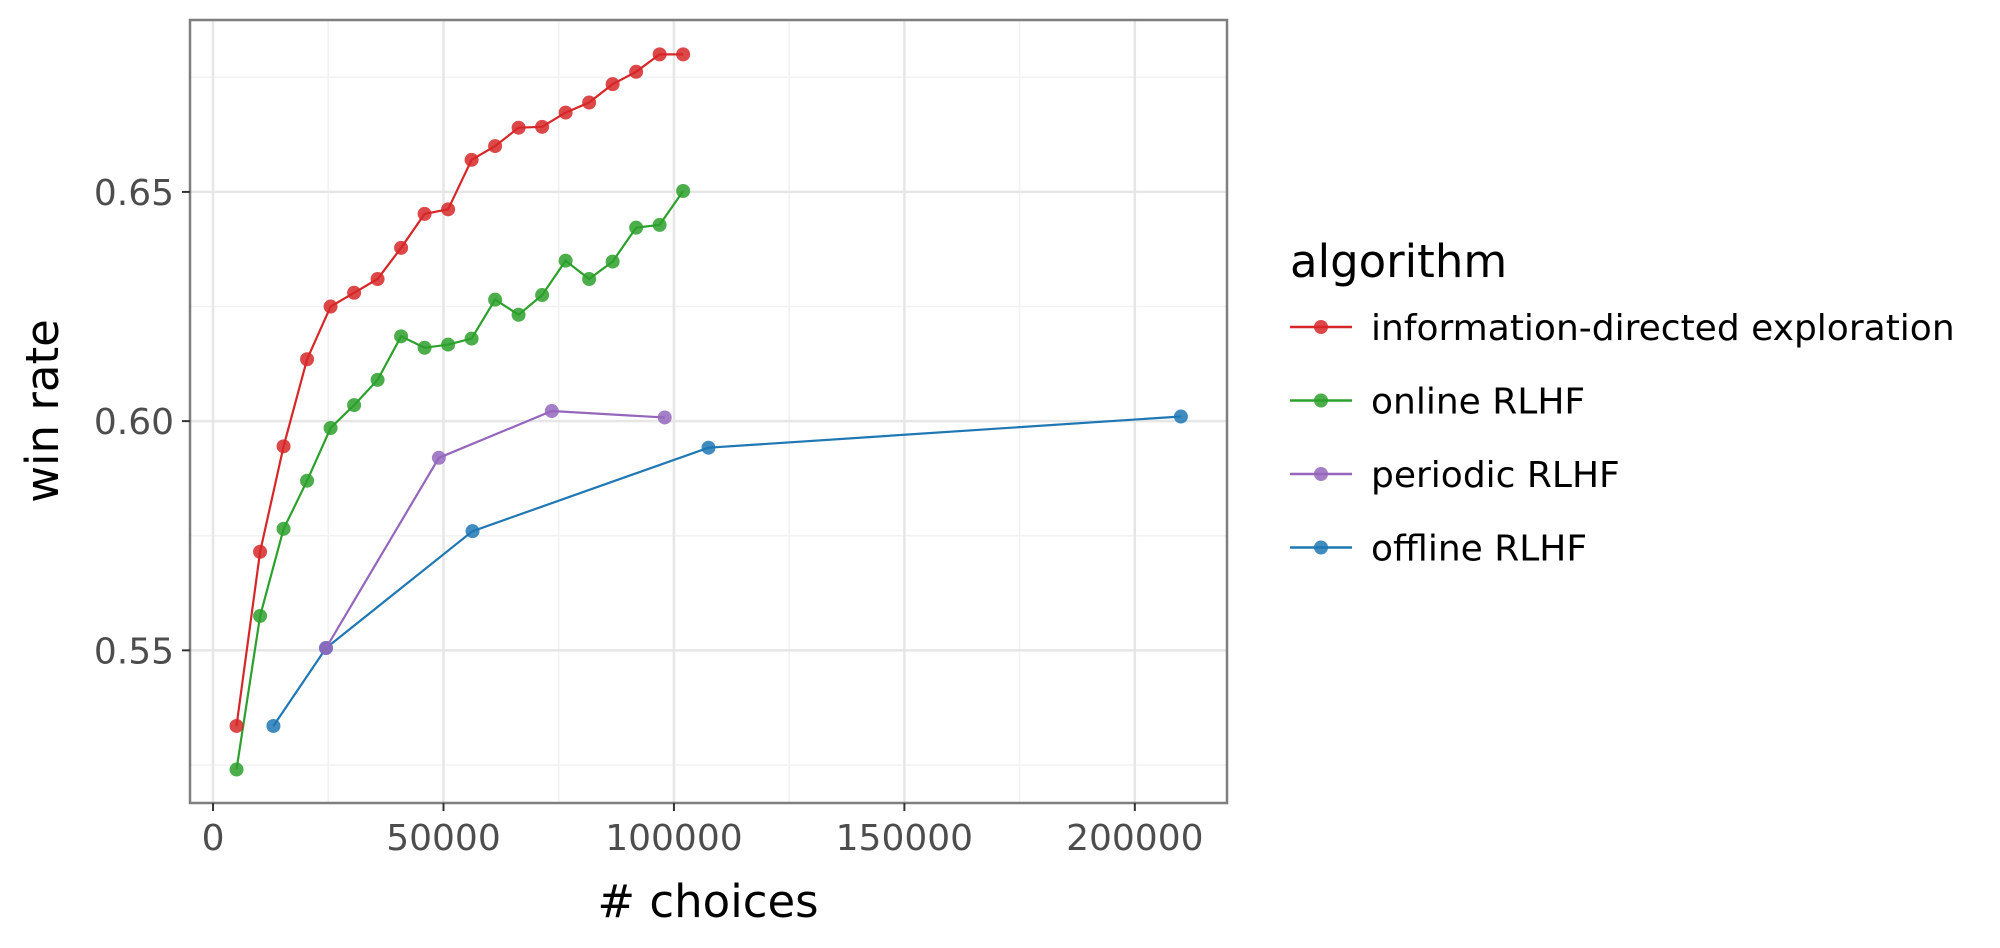 The height and width of the screenshot is (948, 2000). I want to click on x-tick-label: 200000, so click(1134, 838).